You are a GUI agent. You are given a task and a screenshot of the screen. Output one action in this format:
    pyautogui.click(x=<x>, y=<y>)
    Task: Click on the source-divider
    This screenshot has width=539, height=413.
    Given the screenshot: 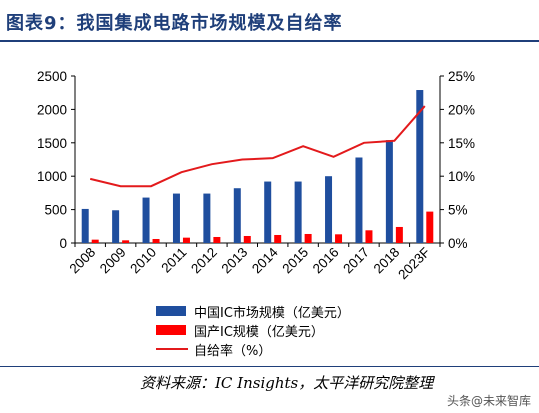 What is the action you would take?
    pyautogui.click(x=269, y=366)
    